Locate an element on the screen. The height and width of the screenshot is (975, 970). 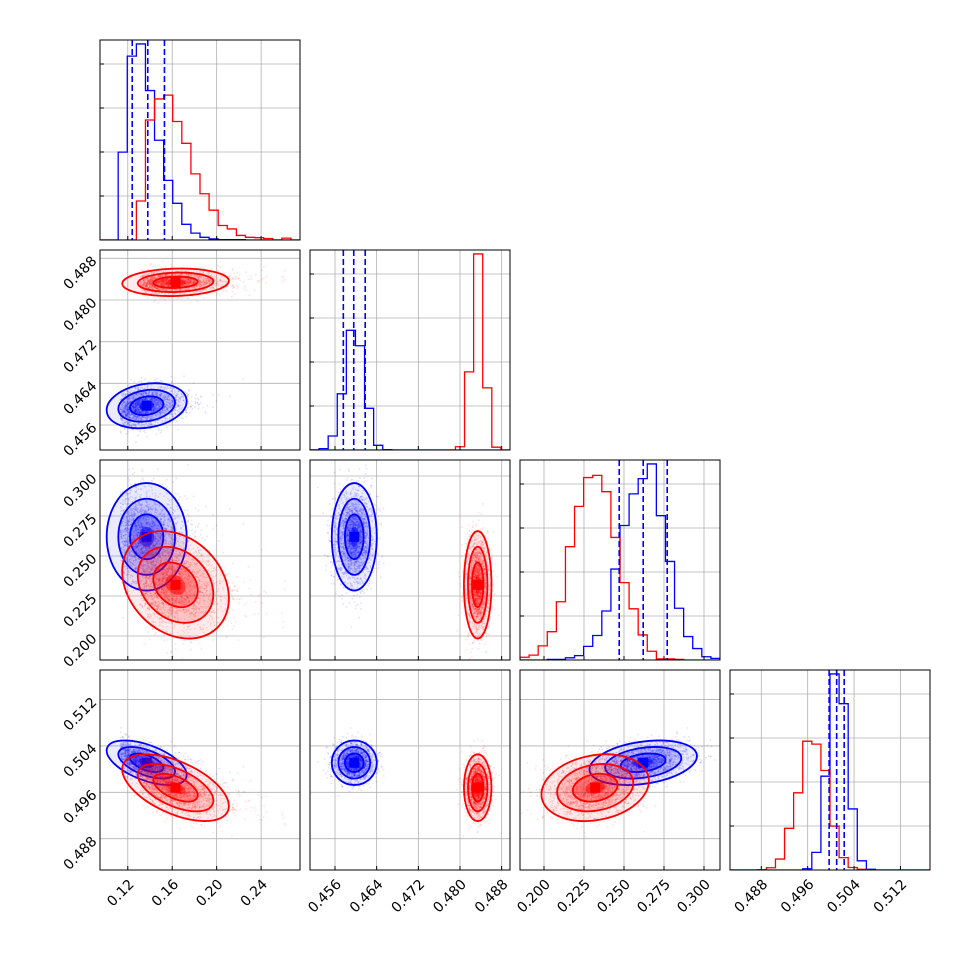
y-tick-label: 0.480 is located at coordinates (81, 315).